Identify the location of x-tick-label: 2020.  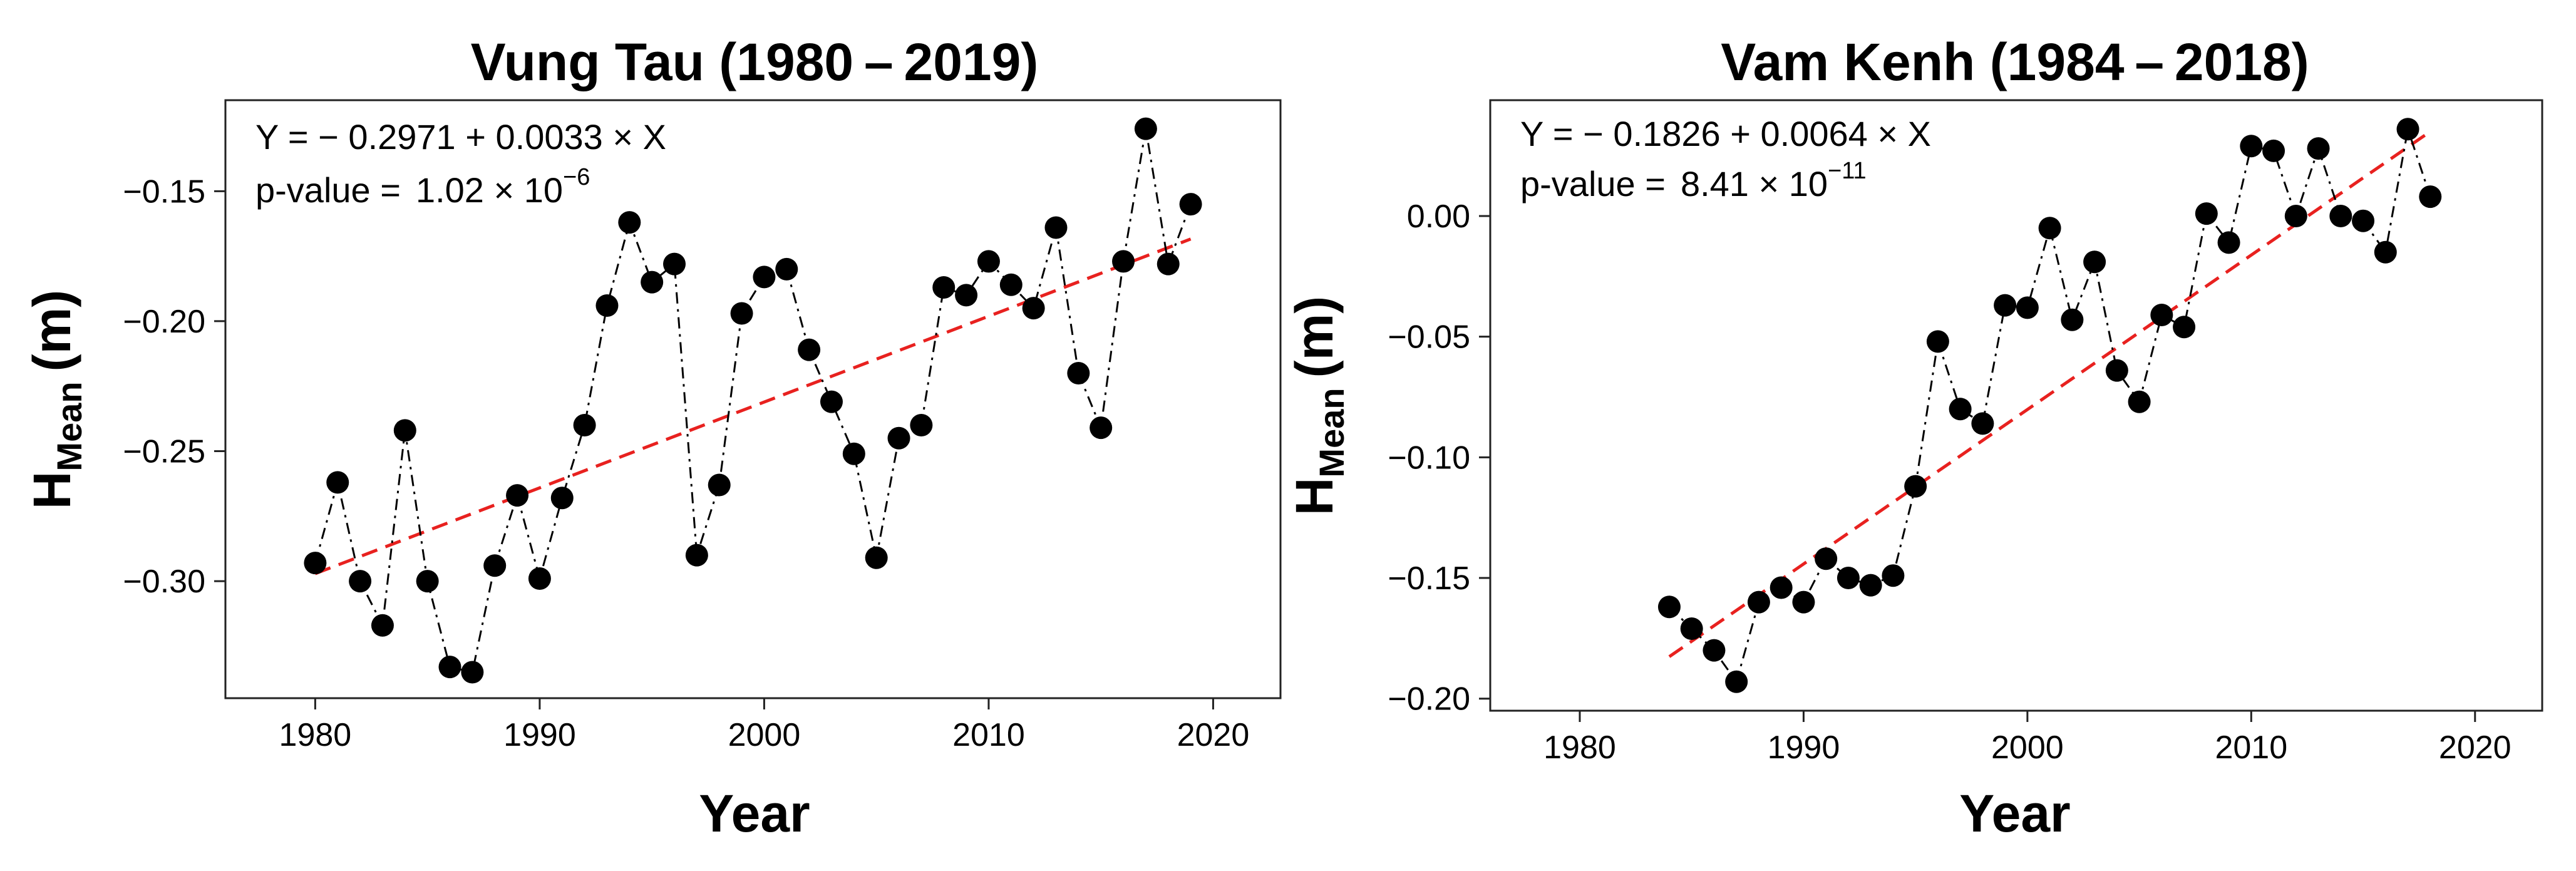
(2475, 747).